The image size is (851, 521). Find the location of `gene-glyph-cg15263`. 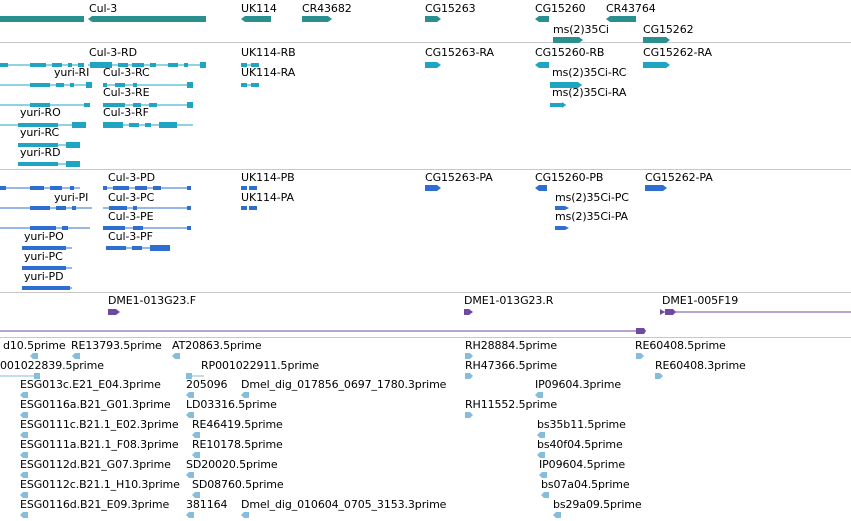

gene-glyph-cg15263 is located at coordinates (433, 19).